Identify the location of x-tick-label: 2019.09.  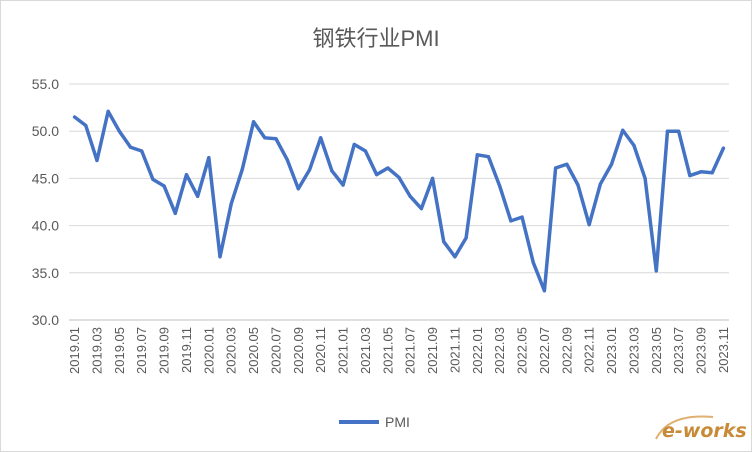
(164, 350).